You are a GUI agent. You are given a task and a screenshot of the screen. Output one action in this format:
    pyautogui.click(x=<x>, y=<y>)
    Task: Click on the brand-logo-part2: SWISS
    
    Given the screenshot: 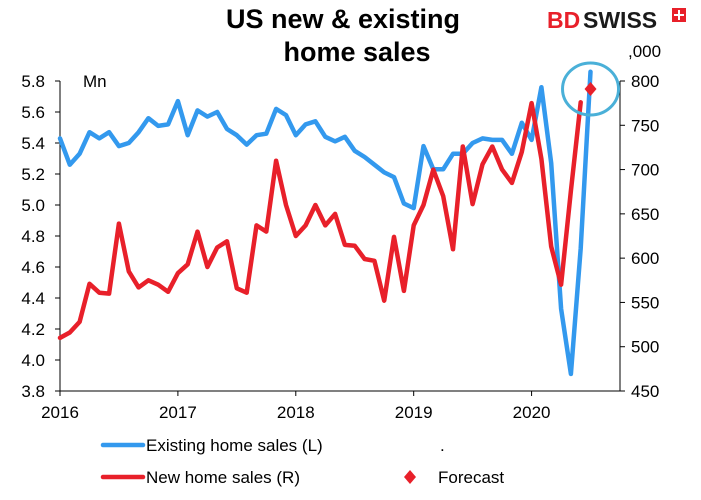 What is the action you would take?
    pyautogui.click(x=620, y=20)
    